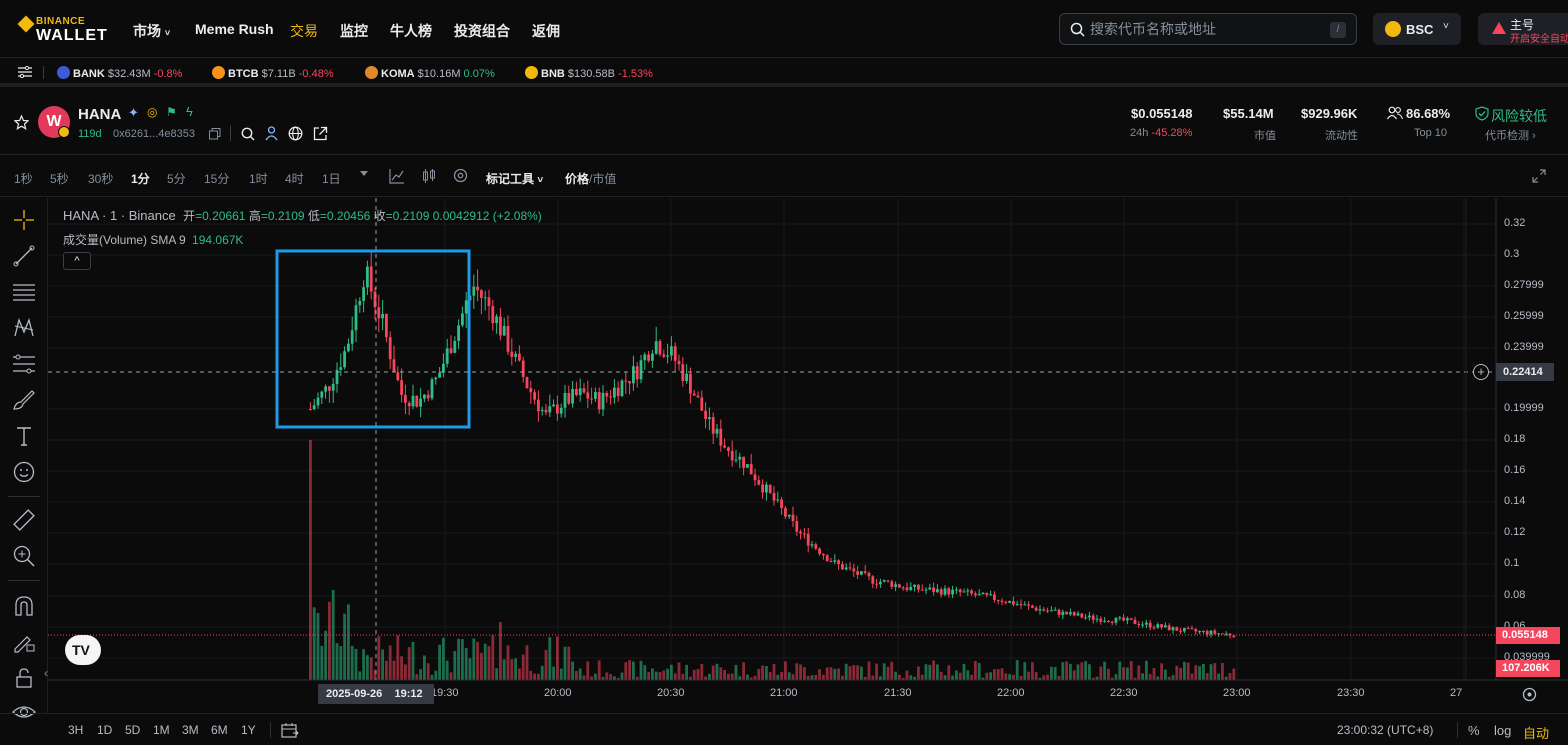  I want to click on nav-leaderboard: 牛人榜, so click(411, 31).